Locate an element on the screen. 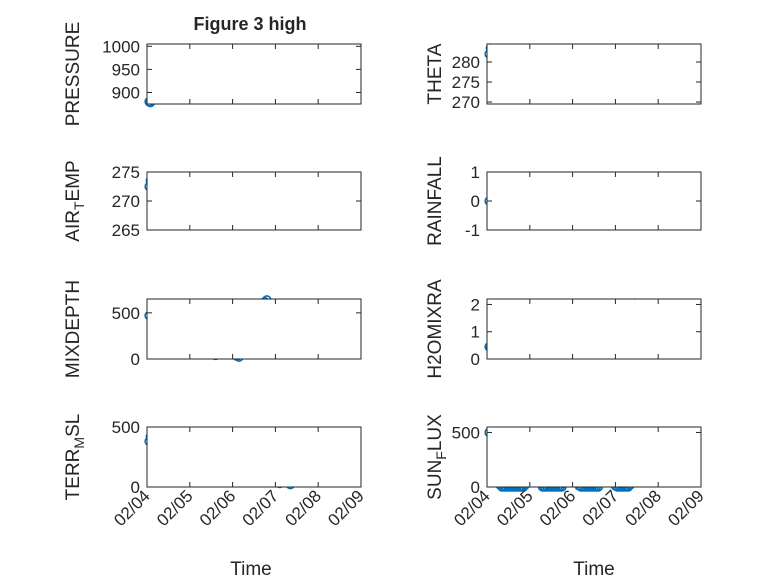  y-axis-label: AIRTEMP is located at coordinates (75, 200).